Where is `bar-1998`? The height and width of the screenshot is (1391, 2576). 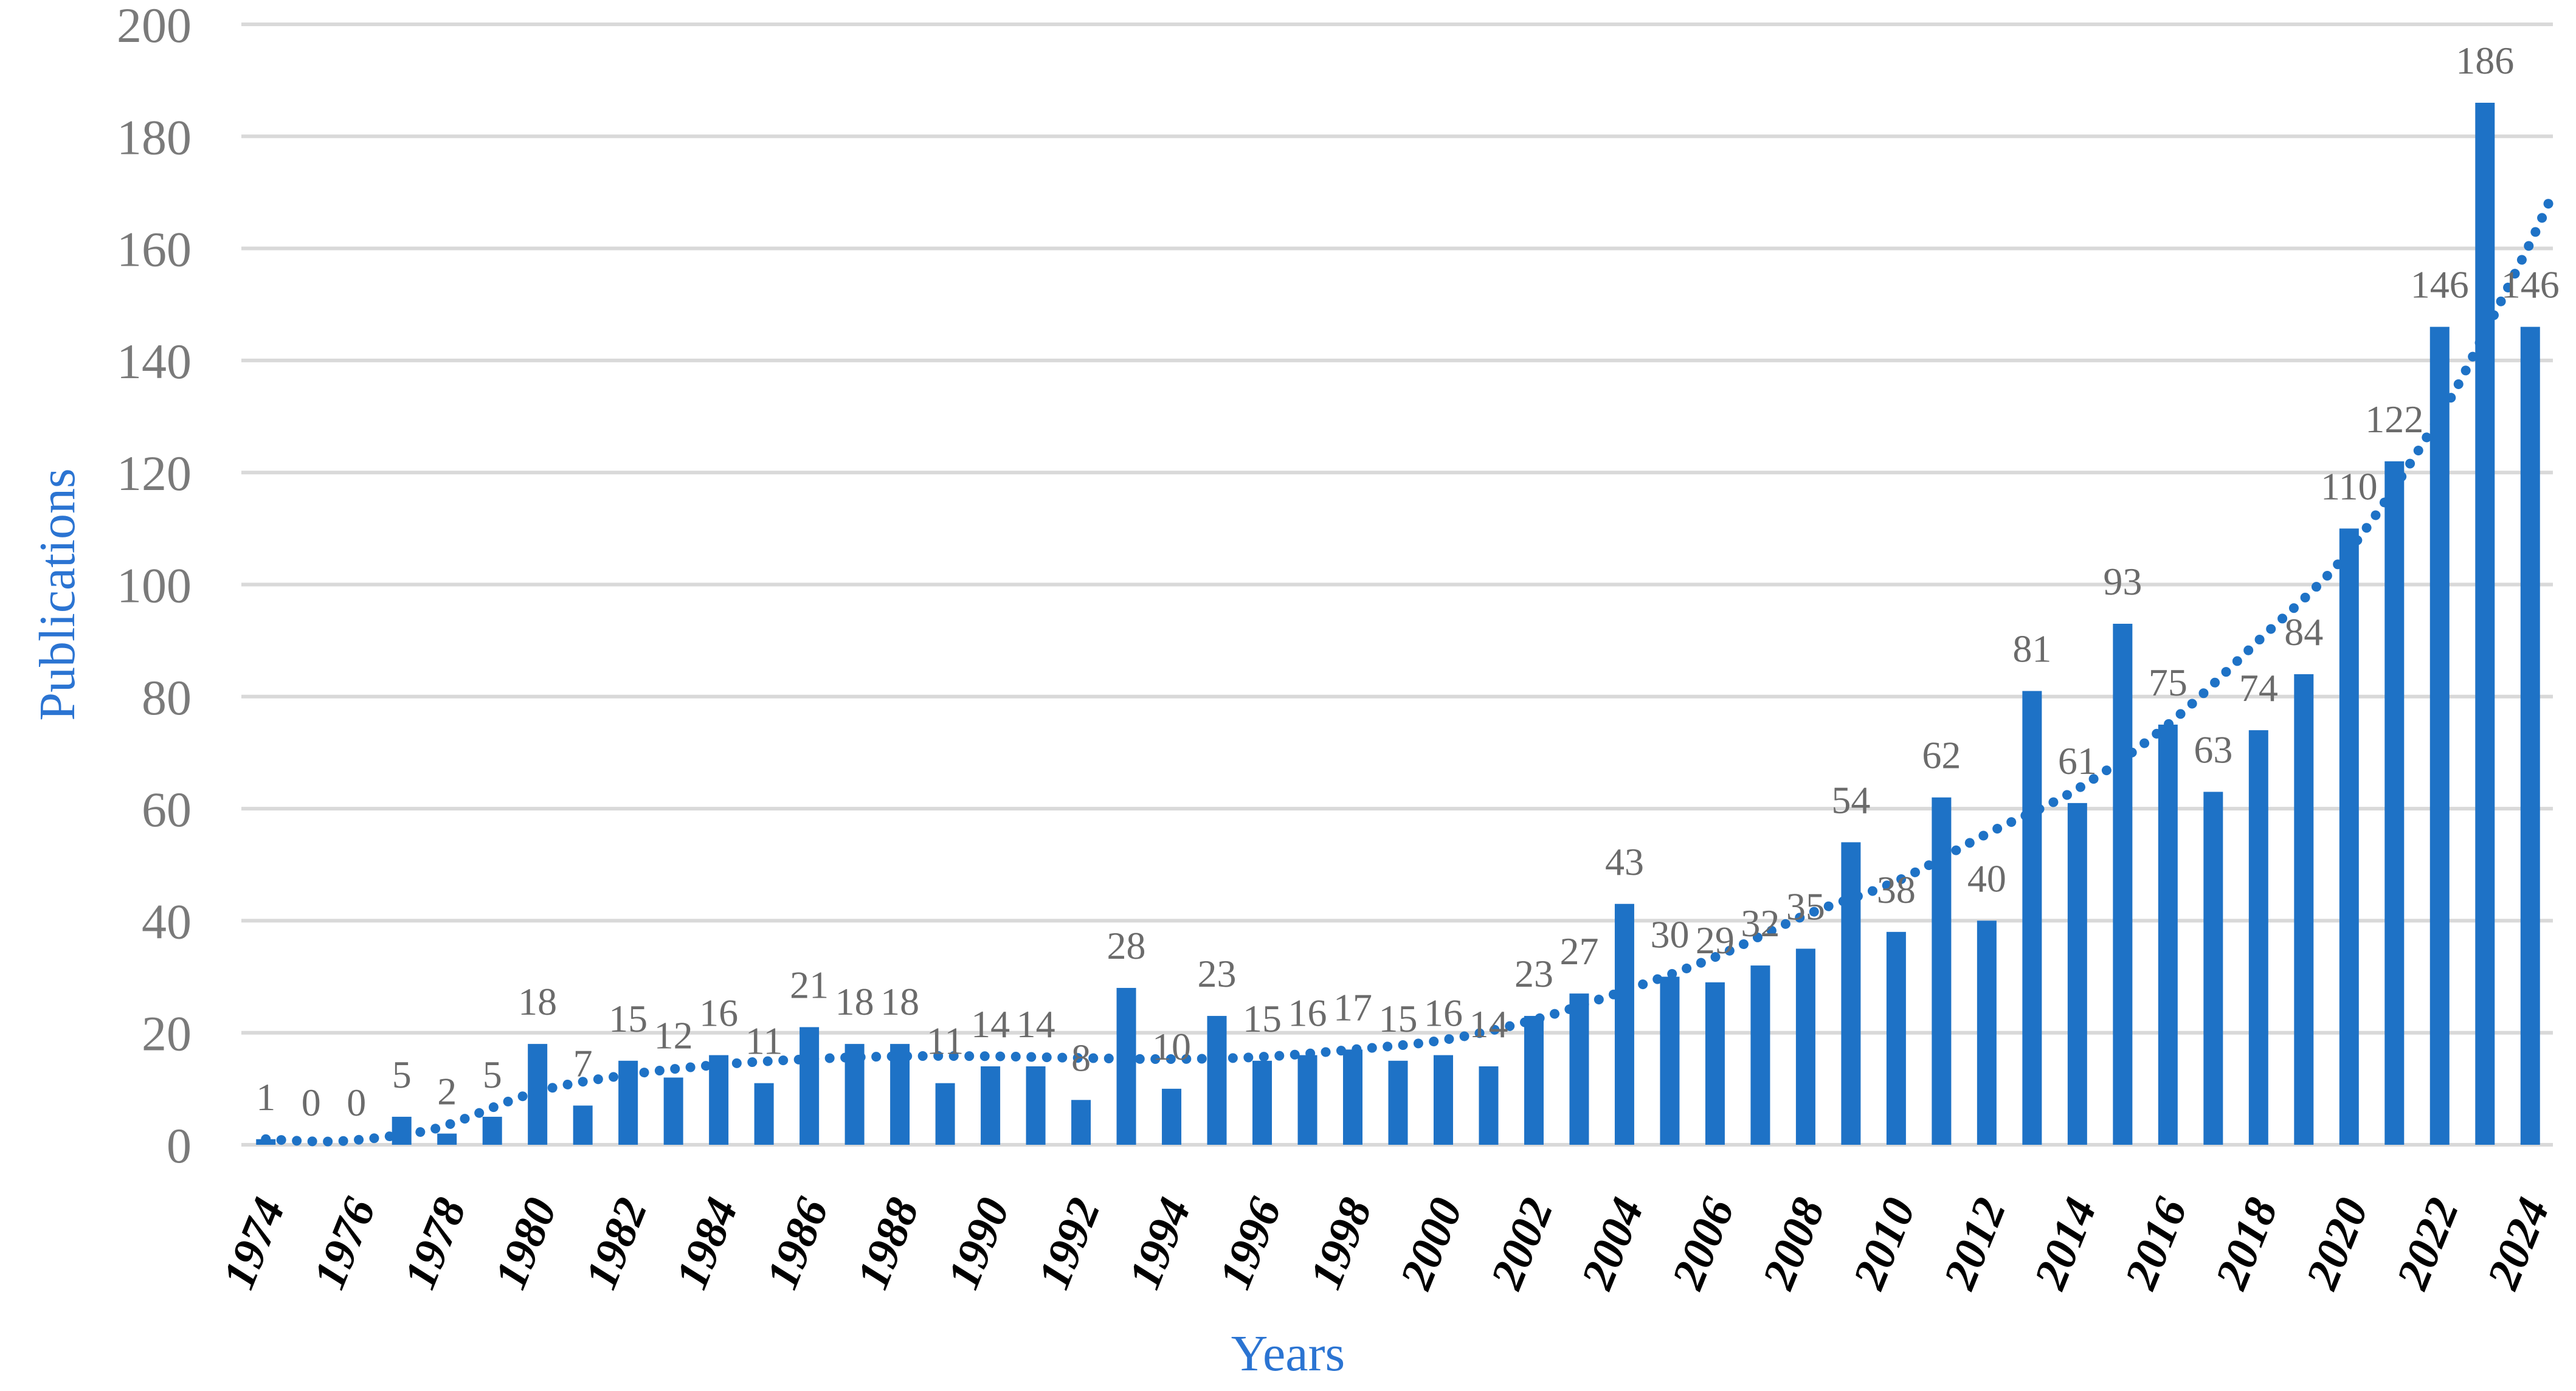 bar-1998 is located at coordinates (1353, 1097).